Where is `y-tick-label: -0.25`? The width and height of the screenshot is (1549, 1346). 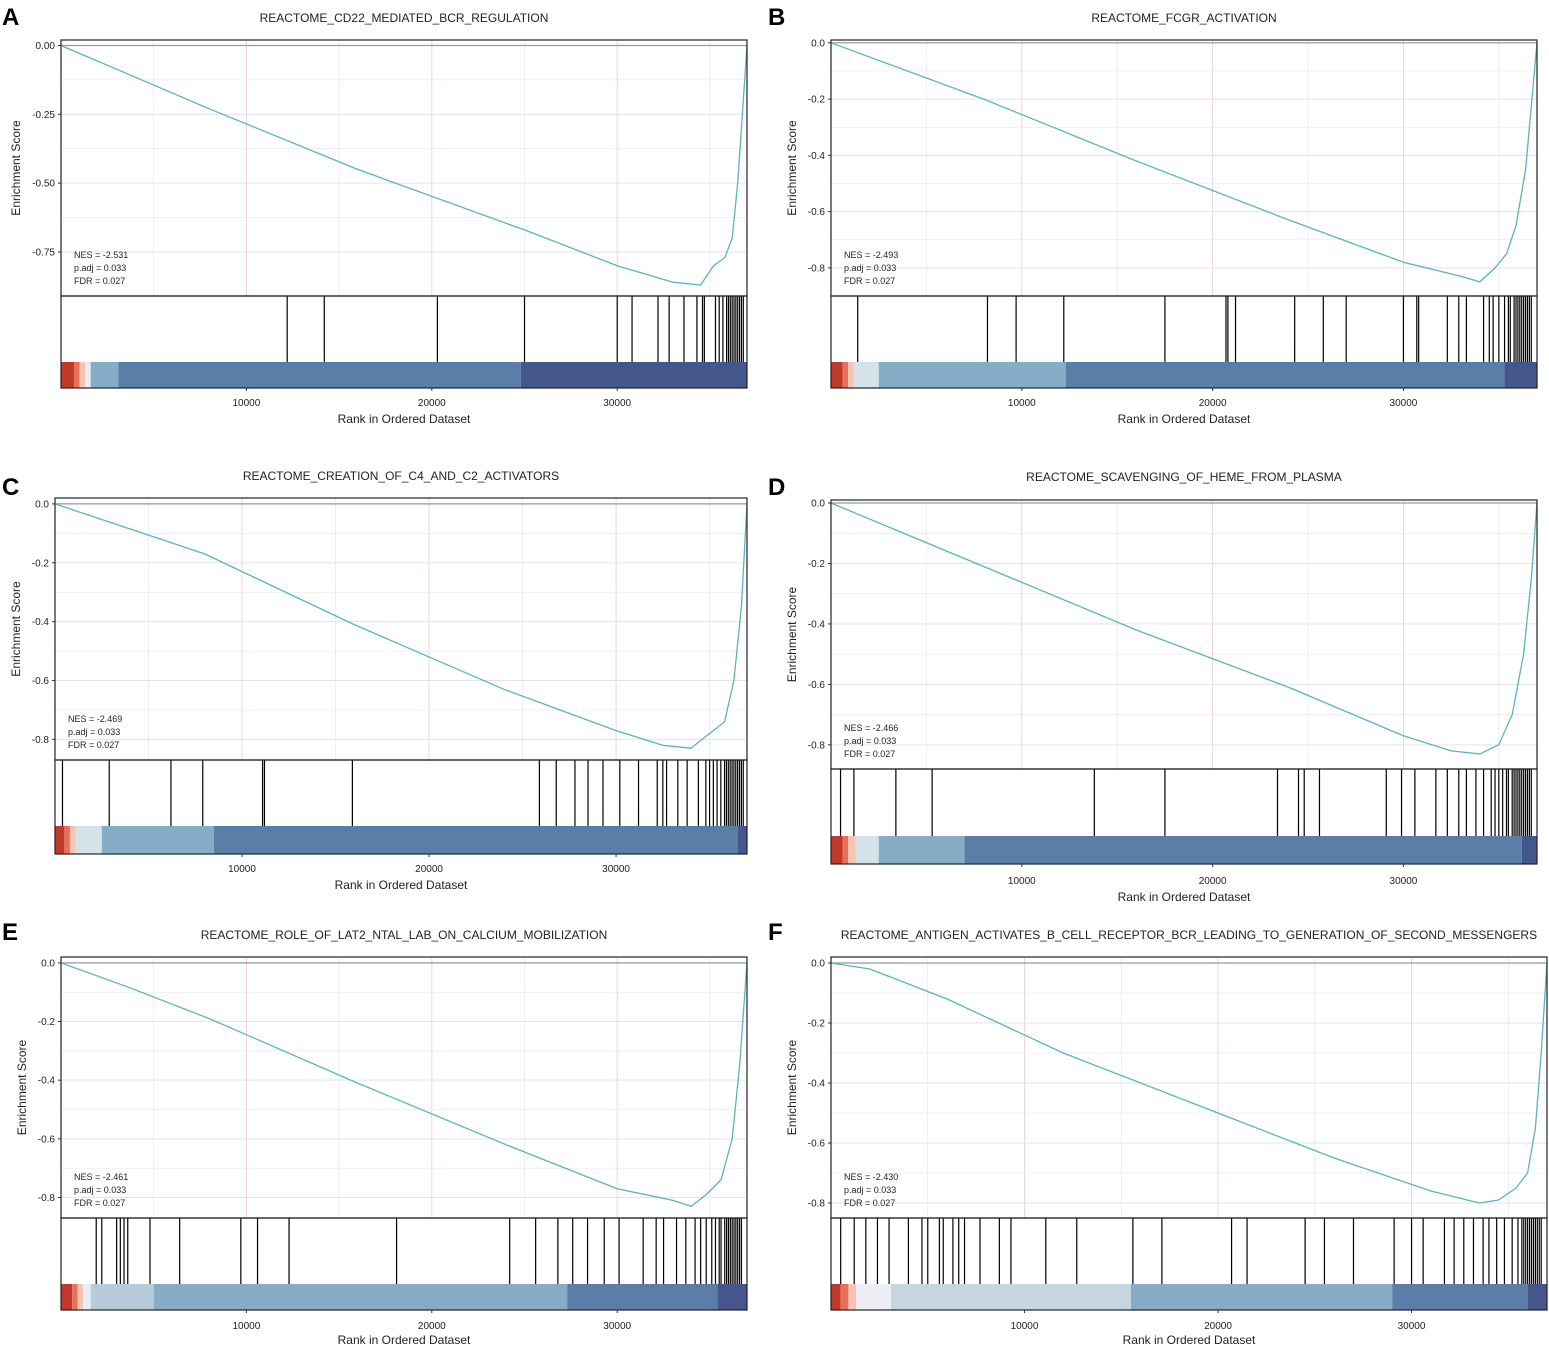 y-tick-label: -0.25 is located at coordinates (43, 115).